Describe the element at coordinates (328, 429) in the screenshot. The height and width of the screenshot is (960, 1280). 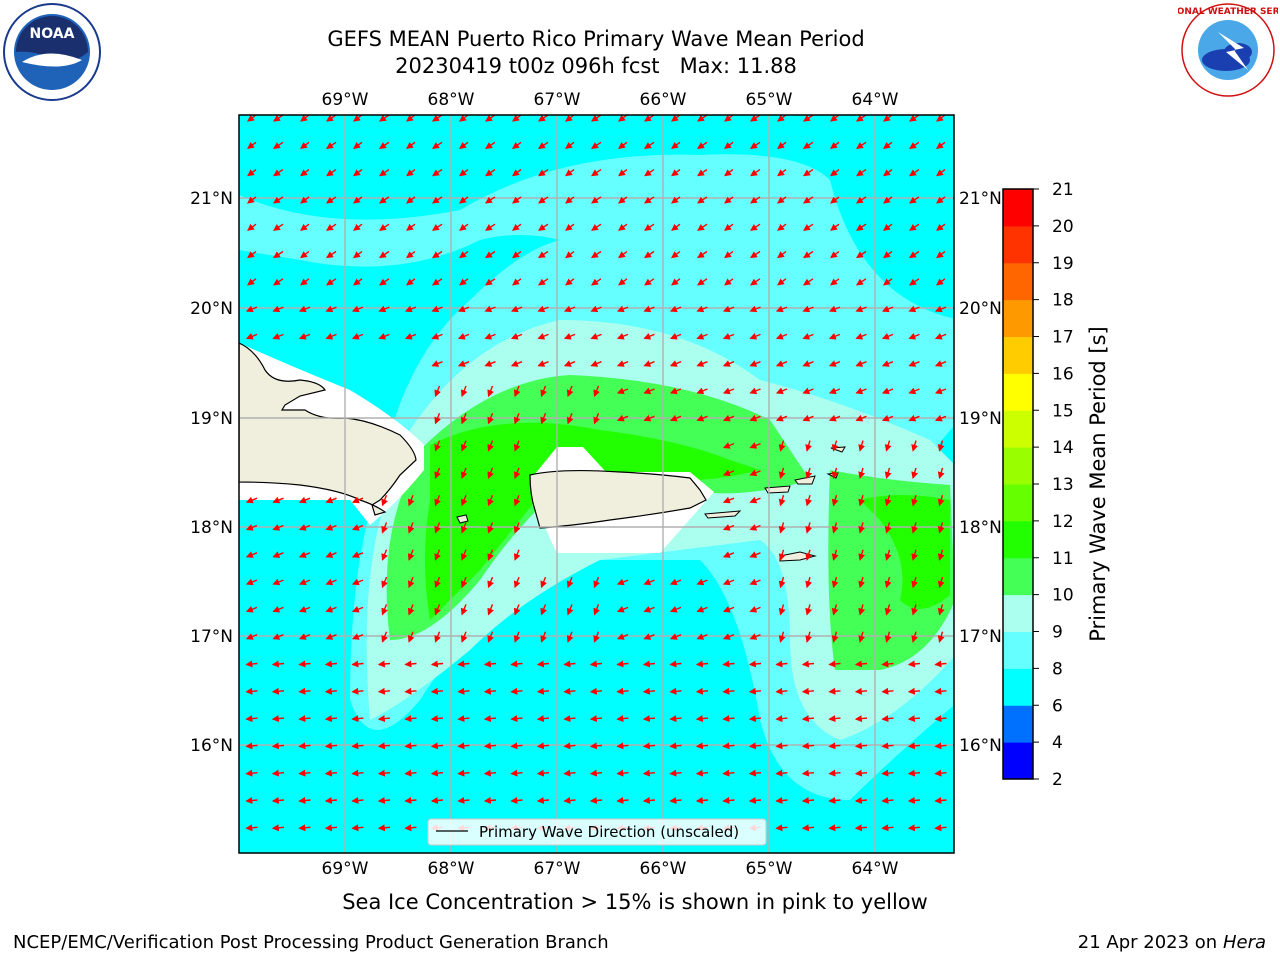
I see `land-hispaniola` at that location.